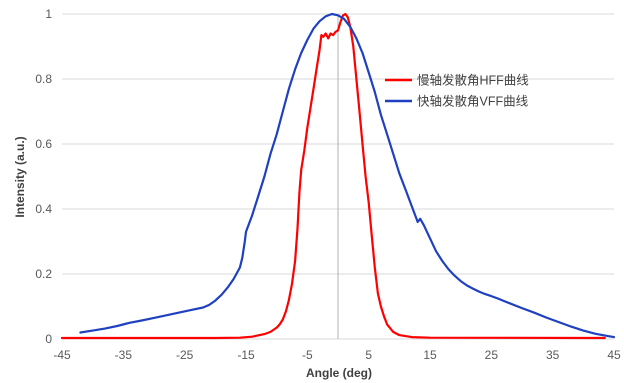 Image resolution: width=624 pixels, height=383 pixels. Describe the element at coordinates (430, 355) in the screenshot. I see `x-tick-label: 15` at that location.